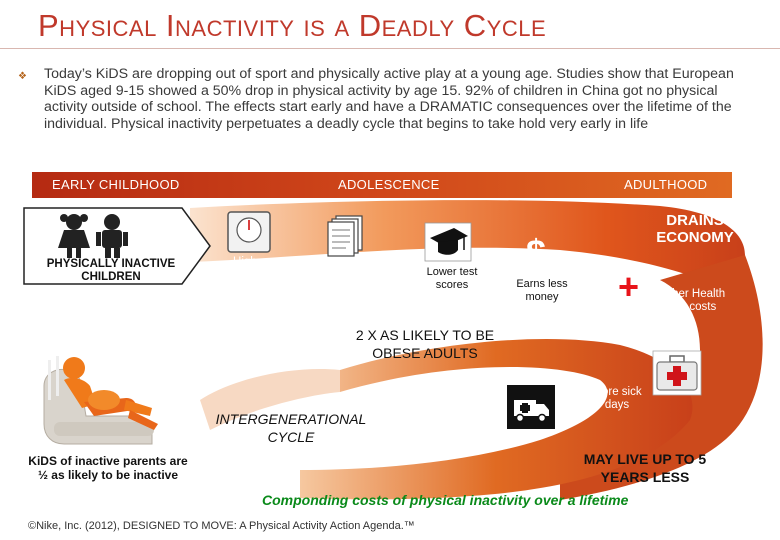  Describe the element at coordinates (695, 229) in the screenshot. I see `drains-economy-label: DRAINS ECONOMY` at that location.